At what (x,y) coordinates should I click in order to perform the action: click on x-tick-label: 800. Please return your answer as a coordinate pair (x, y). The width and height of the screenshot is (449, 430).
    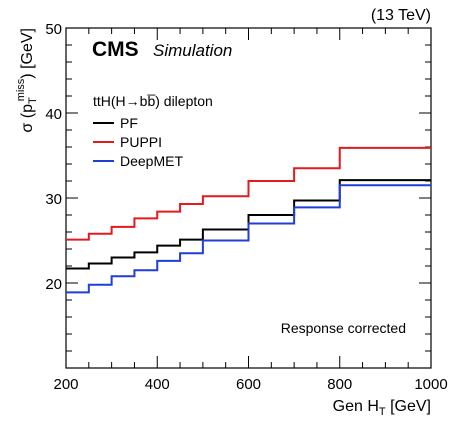
    Looking at the image, I should click on (339, 384).